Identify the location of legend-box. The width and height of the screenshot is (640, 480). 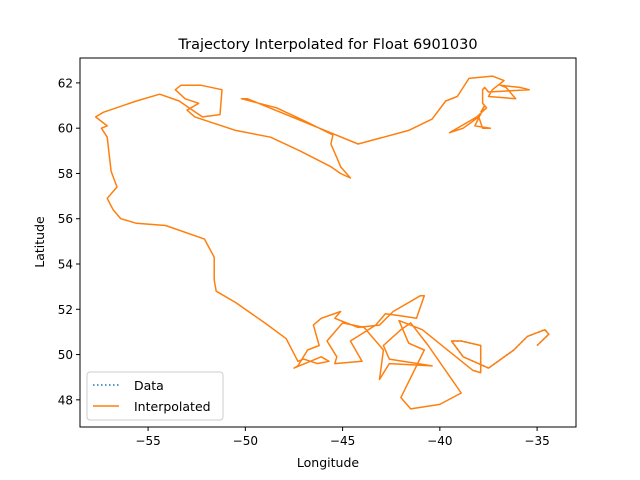
(155, 396).